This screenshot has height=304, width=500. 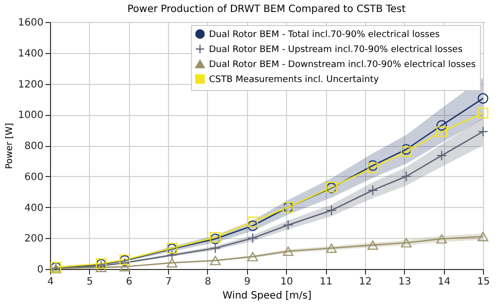 I want to click on x-tick-label: 4, so click(x=50, y=282).